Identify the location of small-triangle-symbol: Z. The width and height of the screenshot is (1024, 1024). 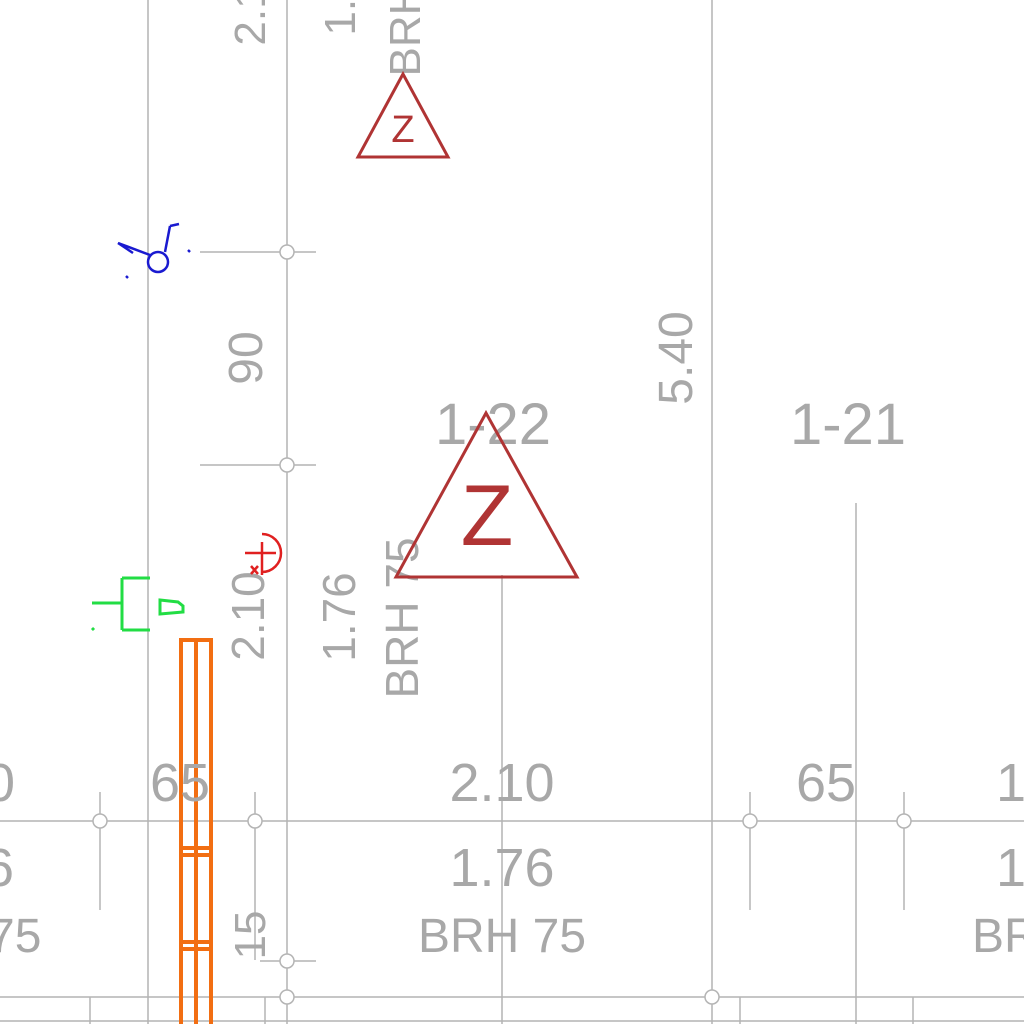
(403, 114).